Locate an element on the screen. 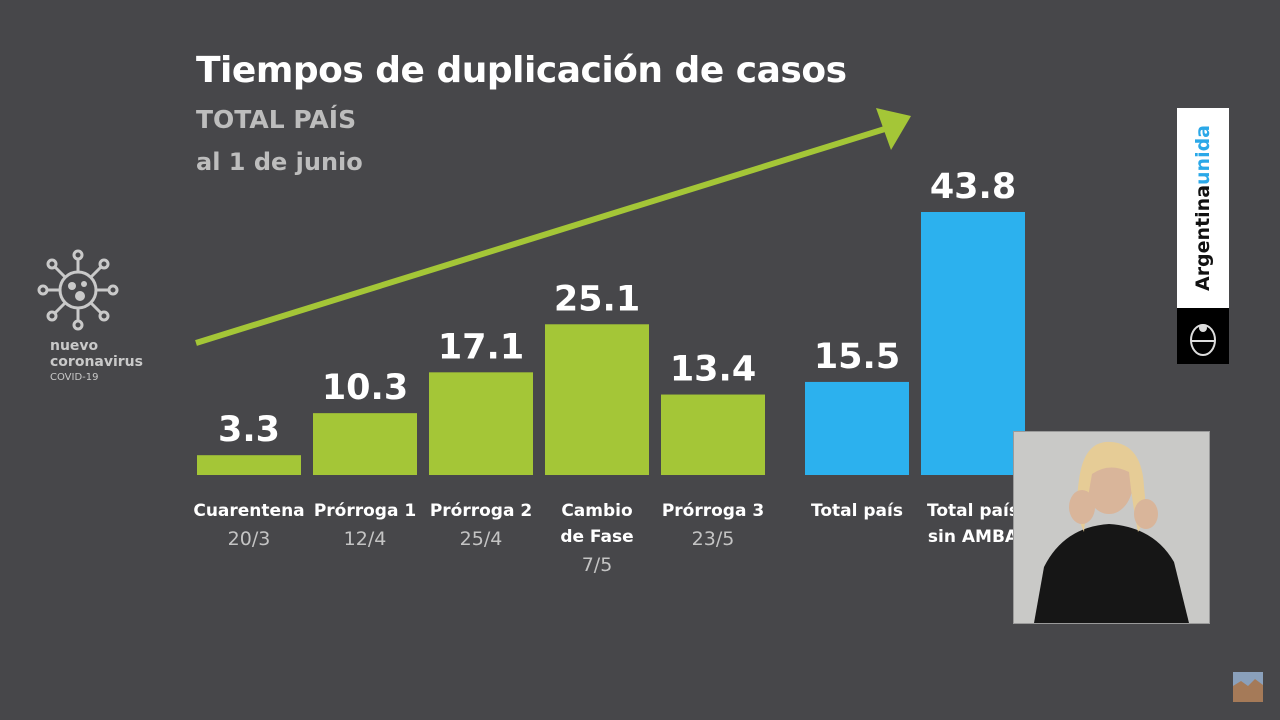 The image size is (1280, 720). category-label-1-line-1: Cuarentena is located at coordinates (248, 511).